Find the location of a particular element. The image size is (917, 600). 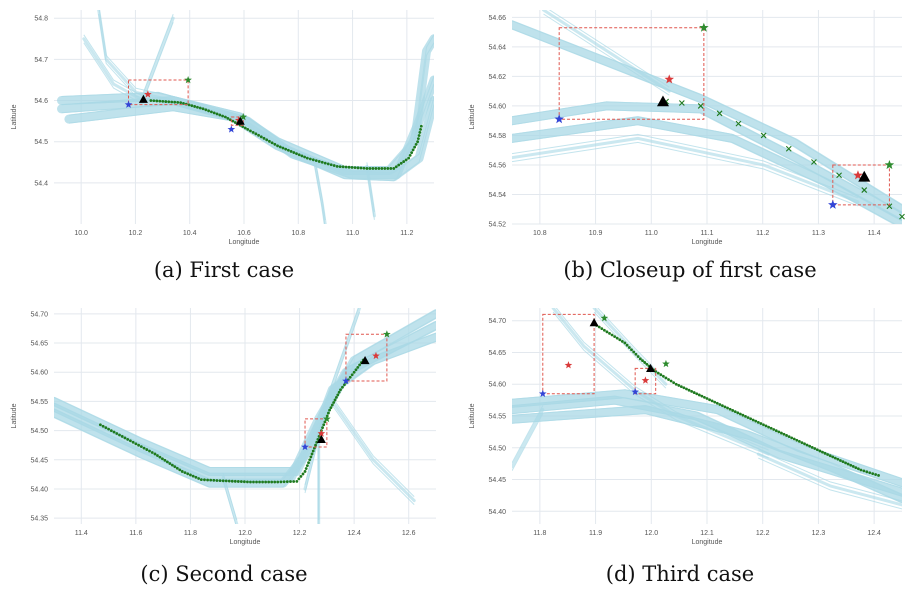

window-box is located at coordinates (158, 92).